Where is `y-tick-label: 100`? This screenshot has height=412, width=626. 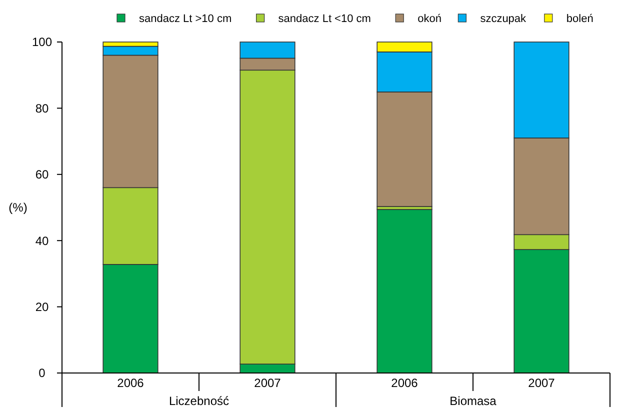
y-tick-label: 100 is located at coordinates (42, 42).